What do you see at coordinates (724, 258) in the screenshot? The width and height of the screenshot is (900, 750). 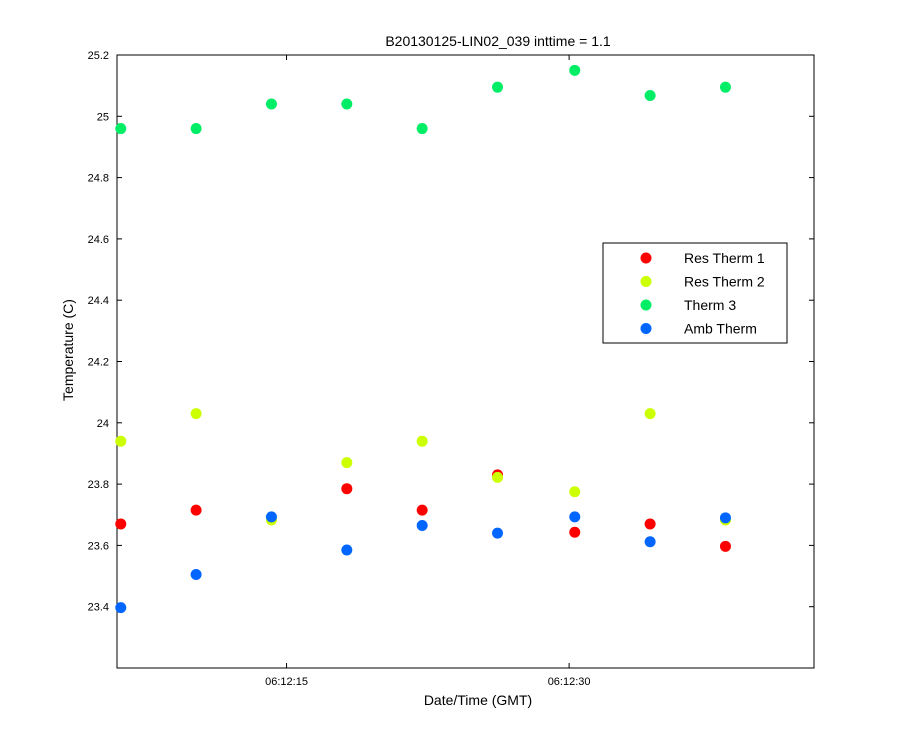 I see `legend-label: Res Therm 1` at bounding box center [724, 258].